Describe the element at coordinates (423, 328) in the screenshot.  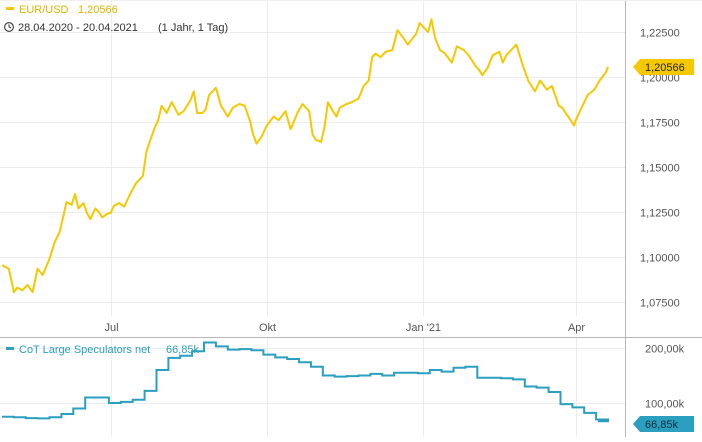
I see `xtick-label: Jan '21` at that location.